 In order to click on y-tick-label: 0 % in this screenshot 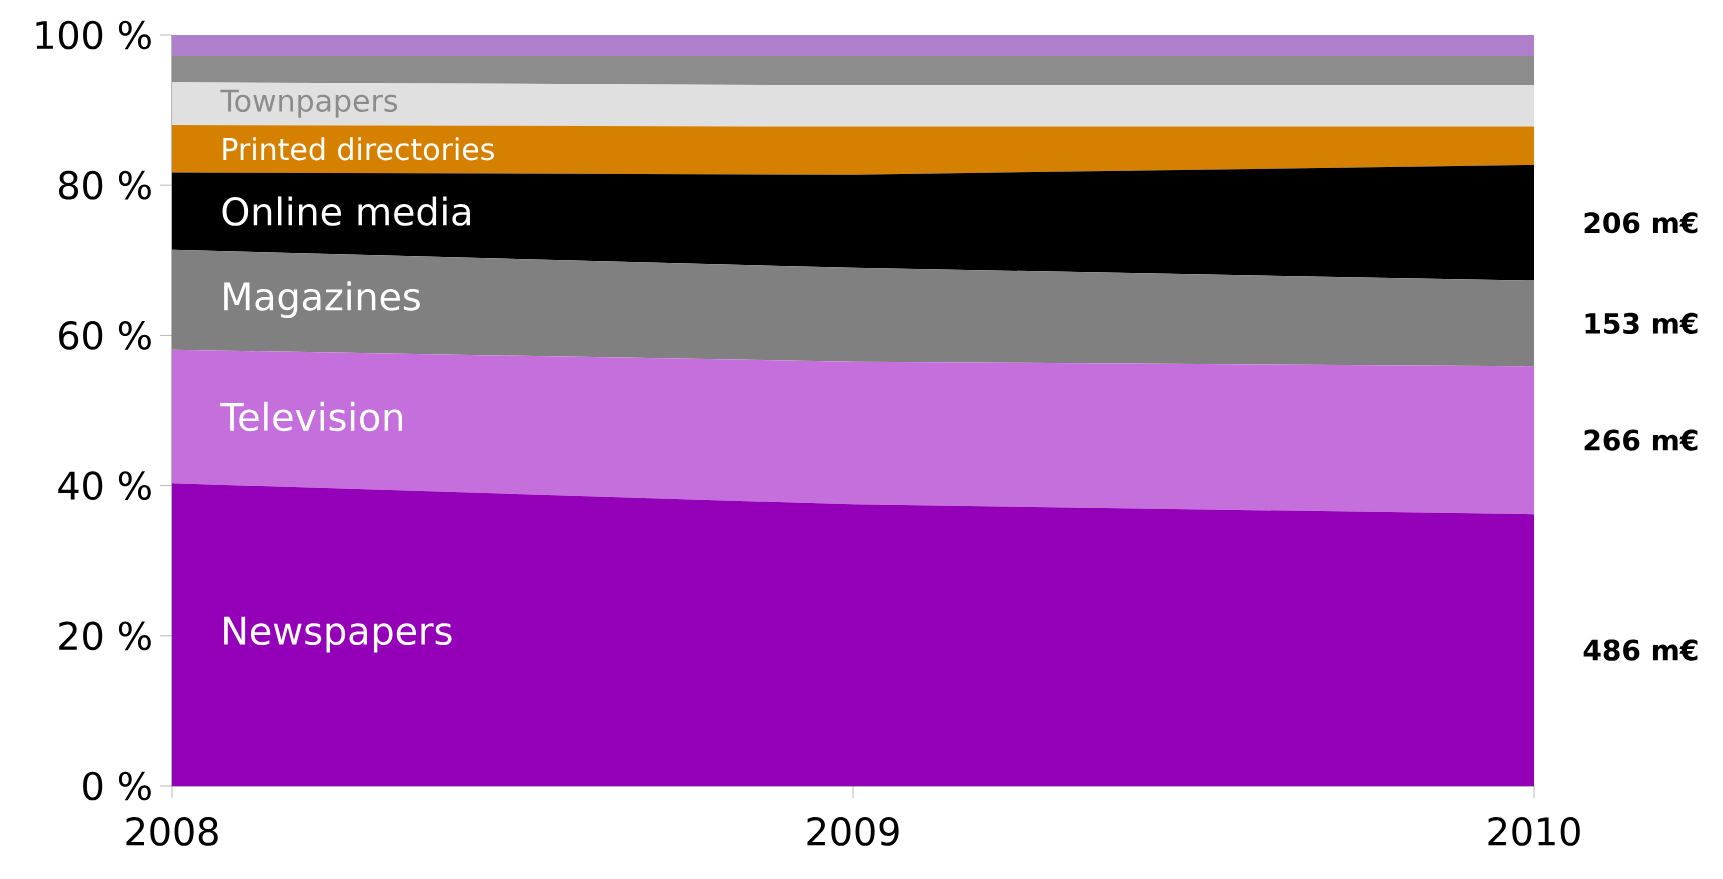, I will do `click(117, 786)`.